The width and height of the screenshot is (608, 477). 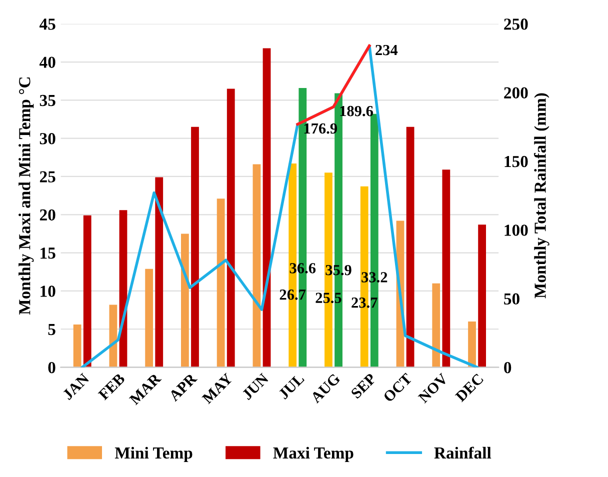 What do you see at coordinates (291, 386) in the screenshot?
I see `x-tick-label: JUL` at bounding box center [291, 386].